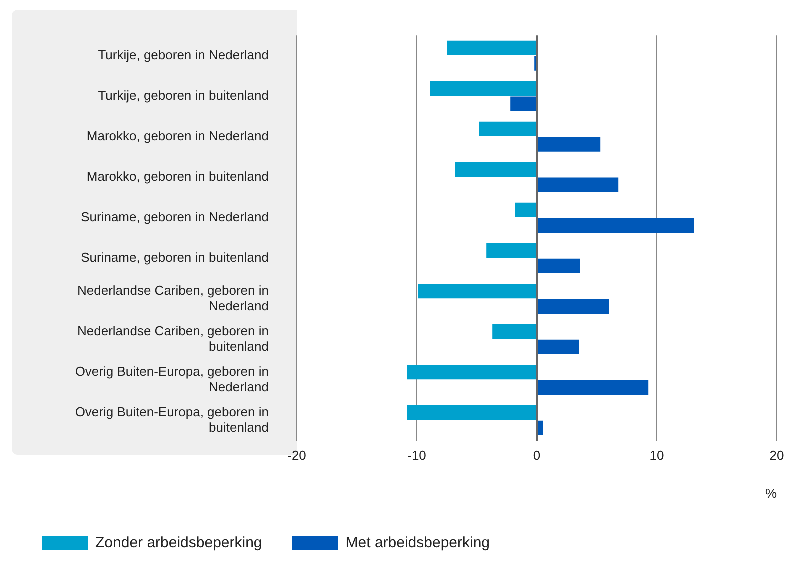 This screenshot has width=802, height=565. Describe the element at coordinates (173, 338) in the screenshot. I see `y-tick-label: Nederlandse Cariben, geboren in buitenland` at that location.